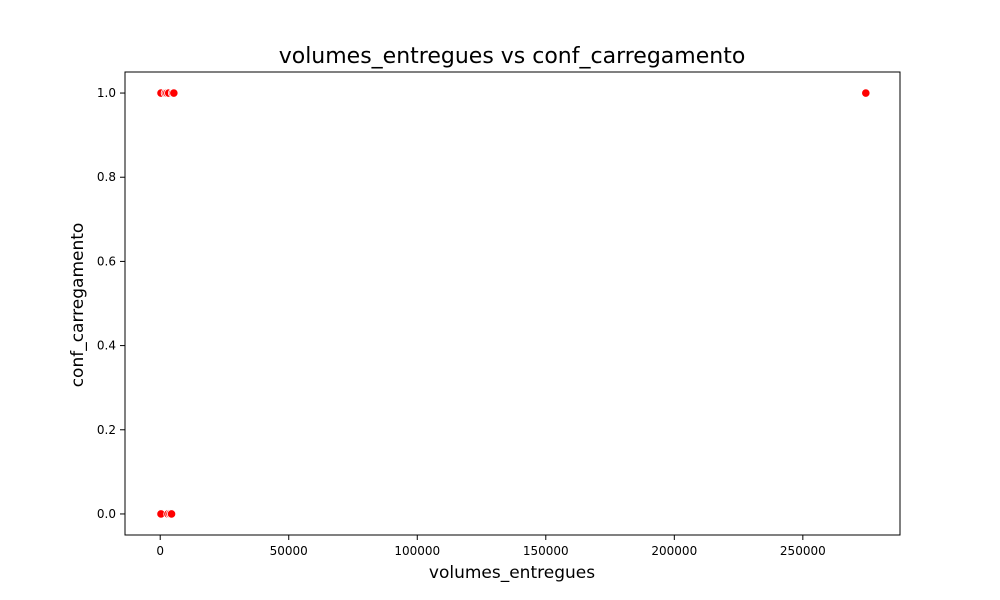  Describe the element at coordinates (106, 346) in the screenshot. I see `y-tick-label: 0.4` at that location.